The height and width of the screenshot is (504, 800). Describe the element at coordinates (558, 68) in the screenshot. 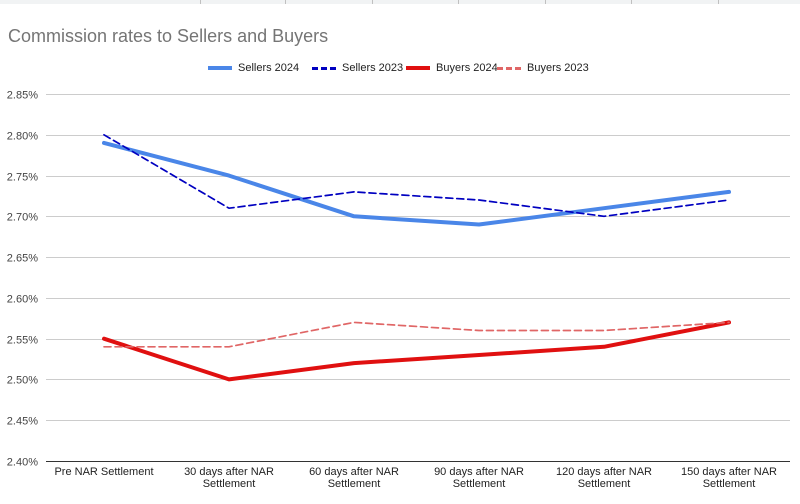

I see `legend-label: Buyers 2023` at that location.